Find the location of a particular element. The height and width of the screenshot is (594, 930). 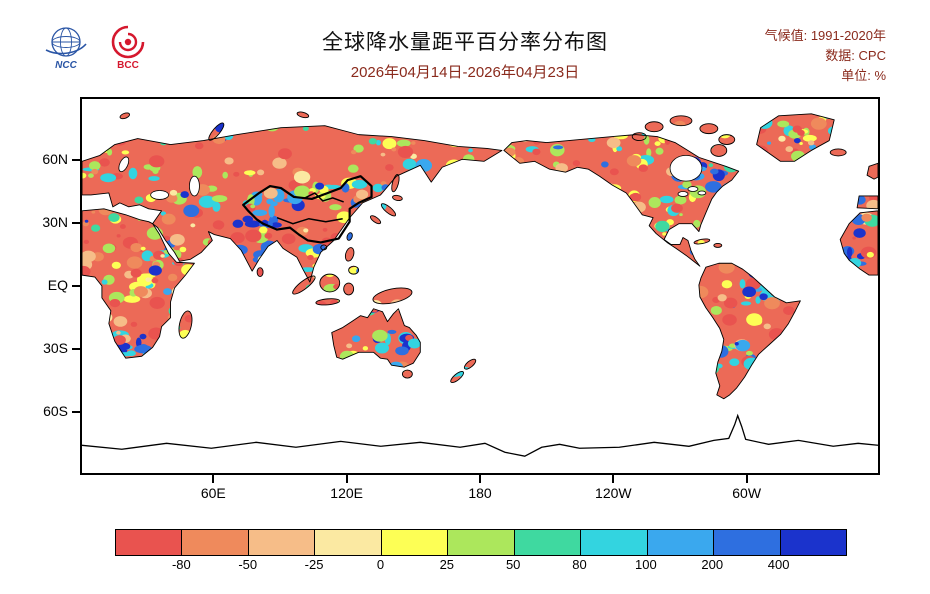

meta-climatology: 气候值: 1991-2020年 is located at coordinates (825, 36).